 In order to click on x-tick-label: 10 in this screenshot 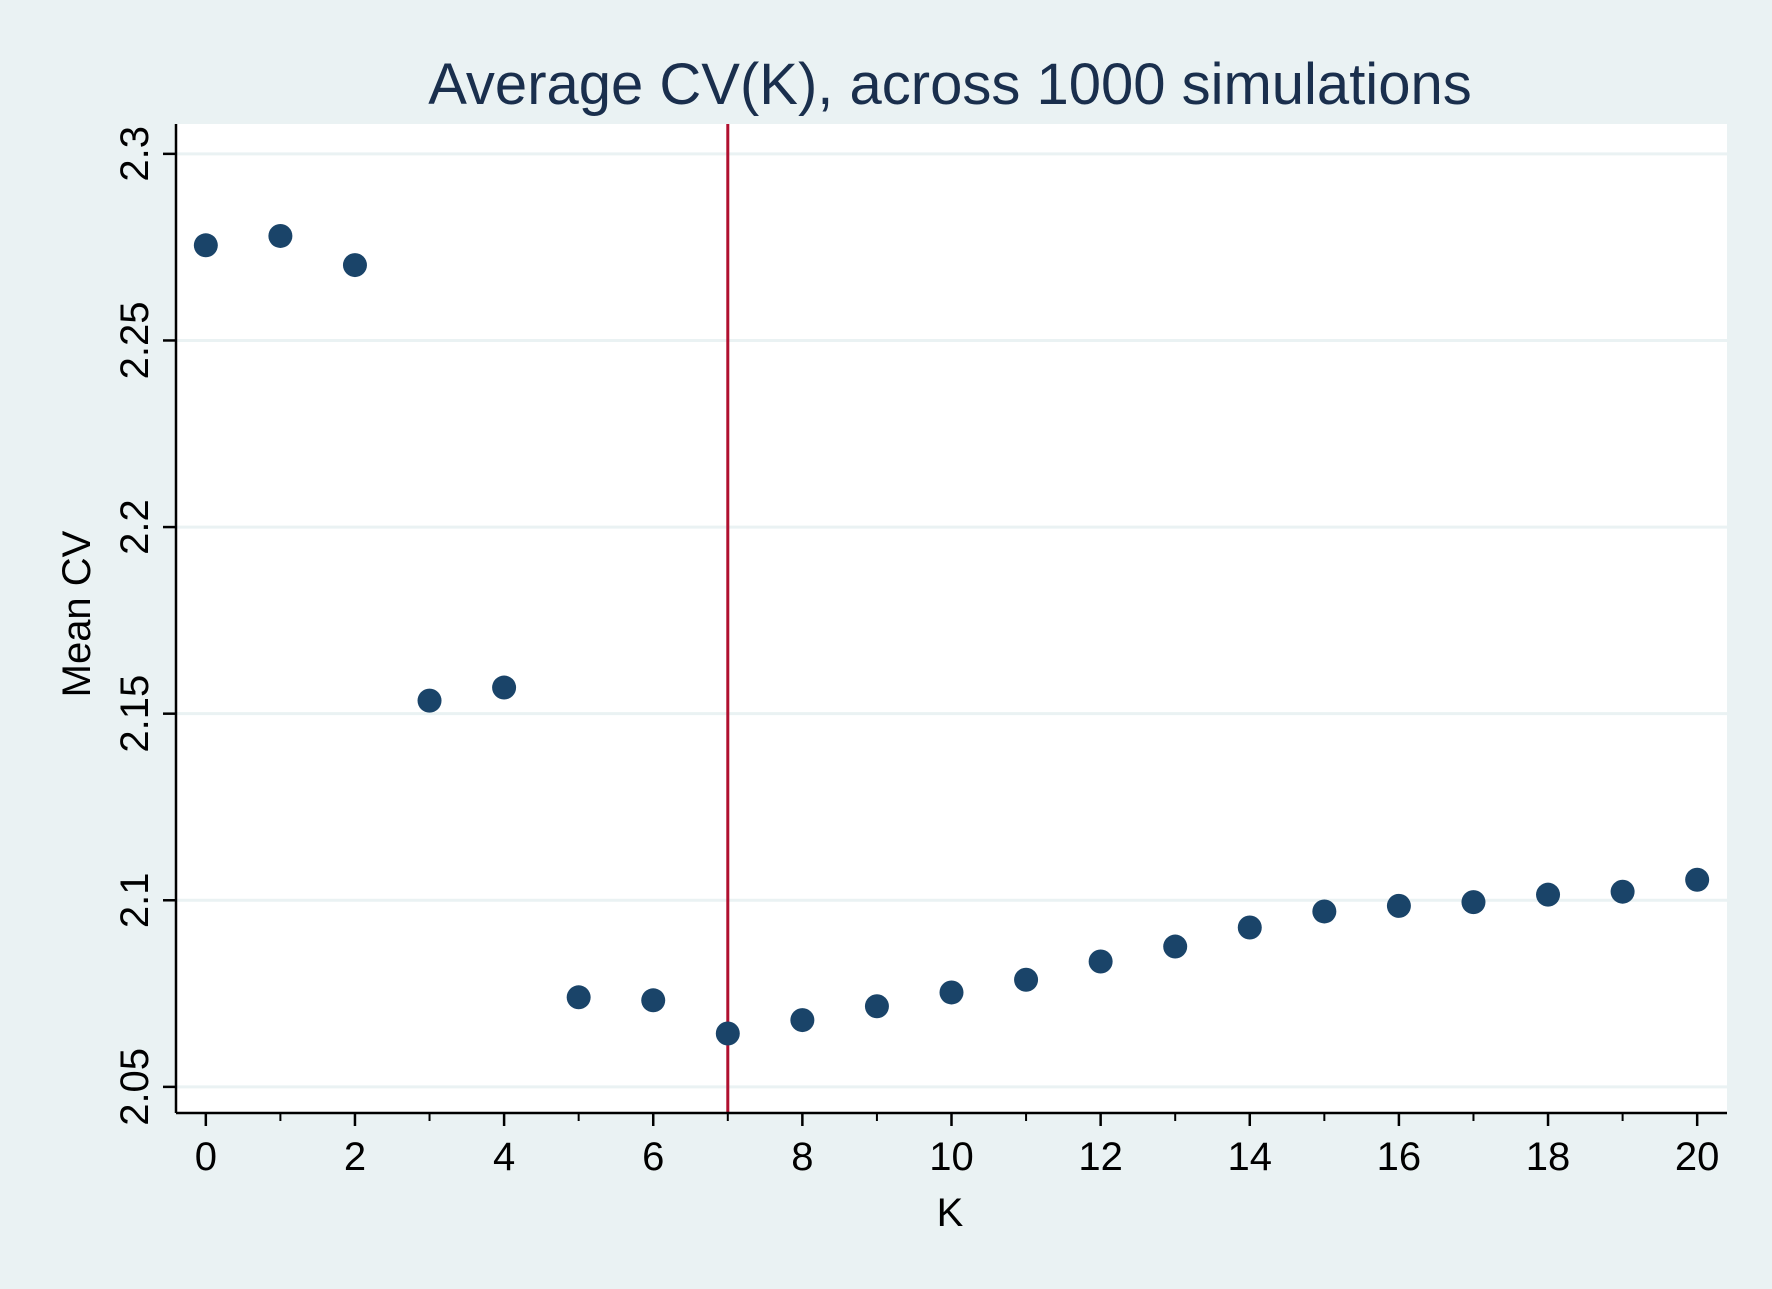, I will do `click(951, 1157)`.